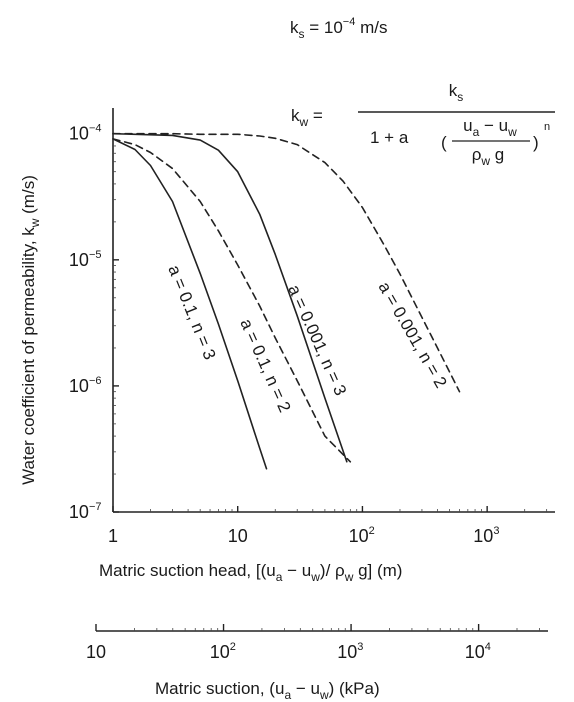 The image size is (574, 702). What do you see at coordinates (363, 535) in the screenshot?
I see `x-tick-label: 102` at bounding box center [363, 535].